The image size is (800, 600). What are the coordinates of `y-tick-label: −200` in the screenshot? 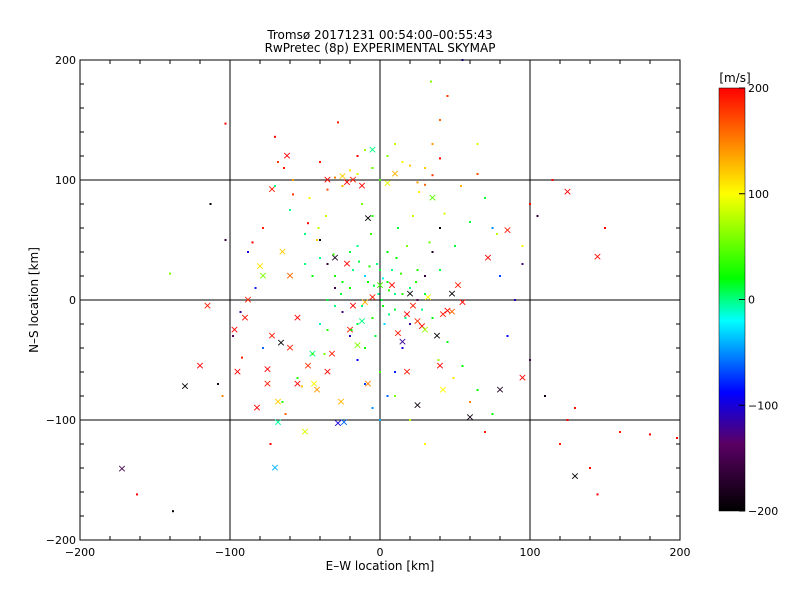 It's located at (61, 540).